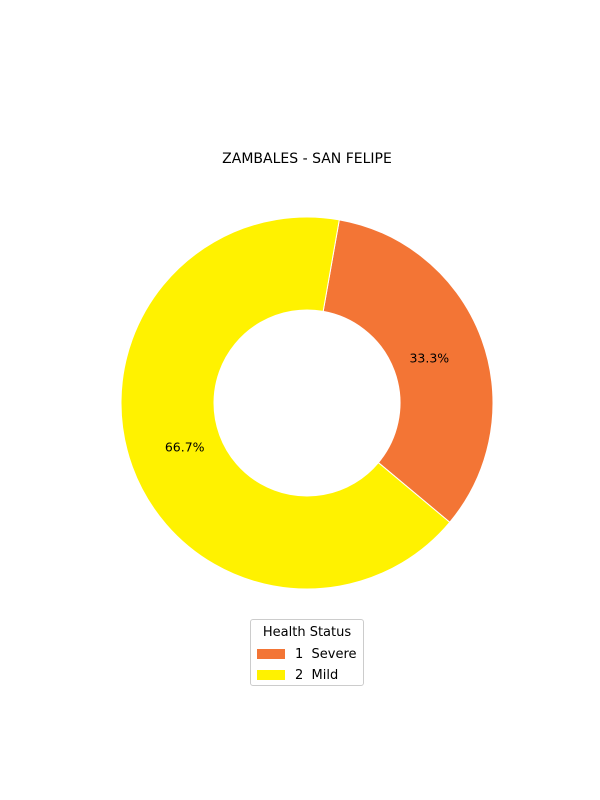  I want to click on slice-labels: 33.3% 66.7%, so click(307, 402).